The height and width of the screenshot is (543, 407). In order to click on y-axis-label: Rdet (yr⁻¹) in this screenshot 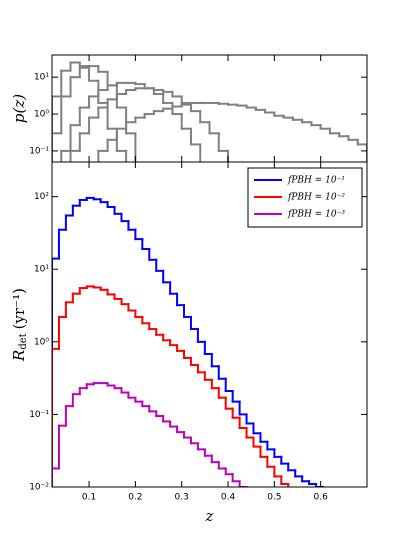, I will do `click(19, 325)`.